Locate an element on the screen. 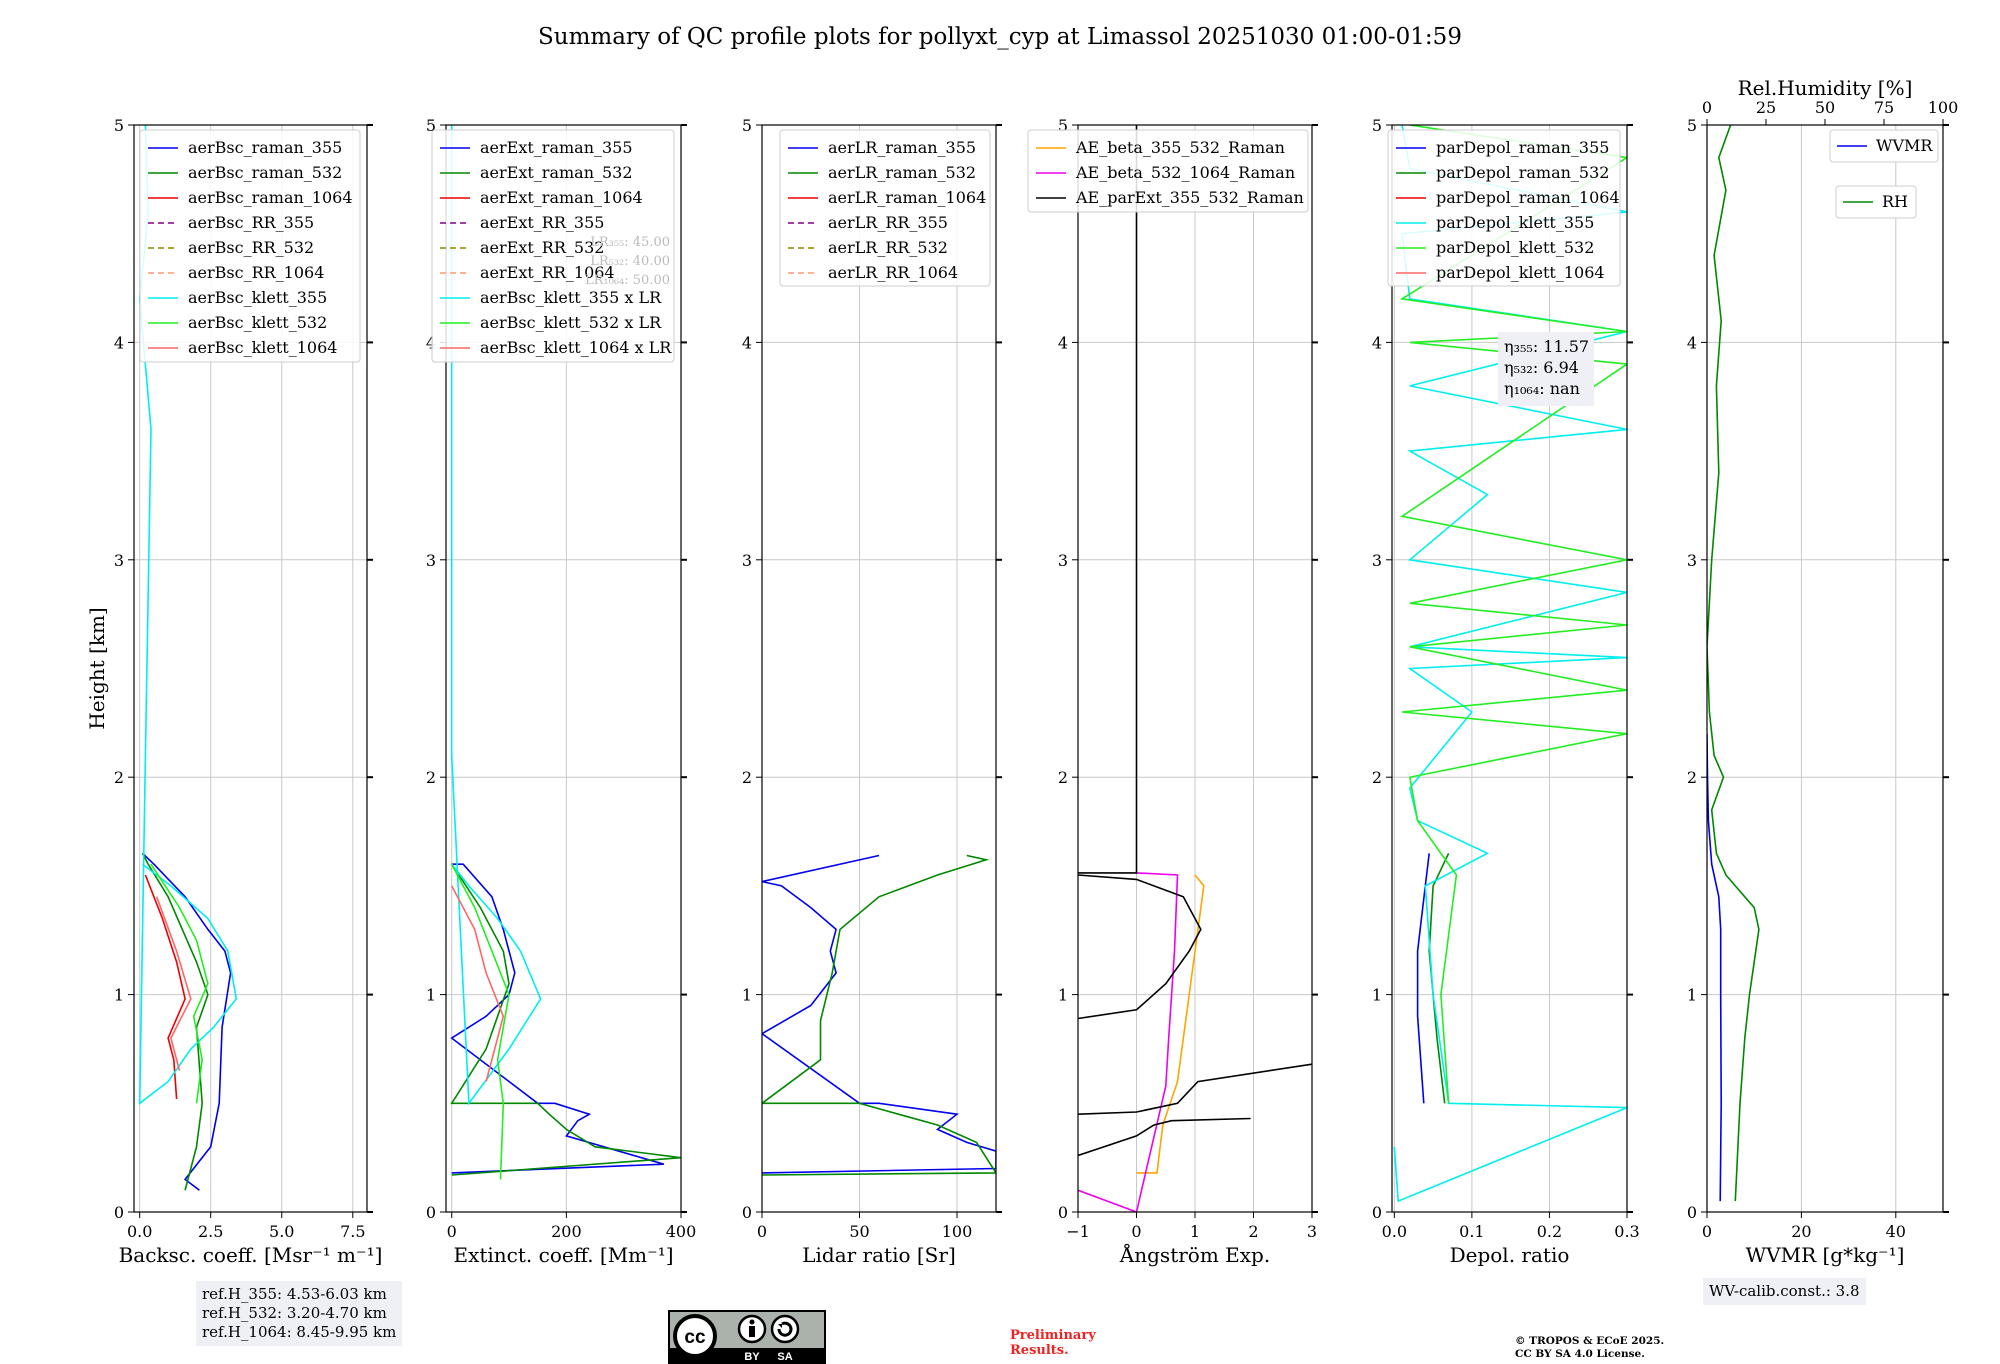  series-aerBsc_klett_355 x LR is located at coordinates (496, 615).